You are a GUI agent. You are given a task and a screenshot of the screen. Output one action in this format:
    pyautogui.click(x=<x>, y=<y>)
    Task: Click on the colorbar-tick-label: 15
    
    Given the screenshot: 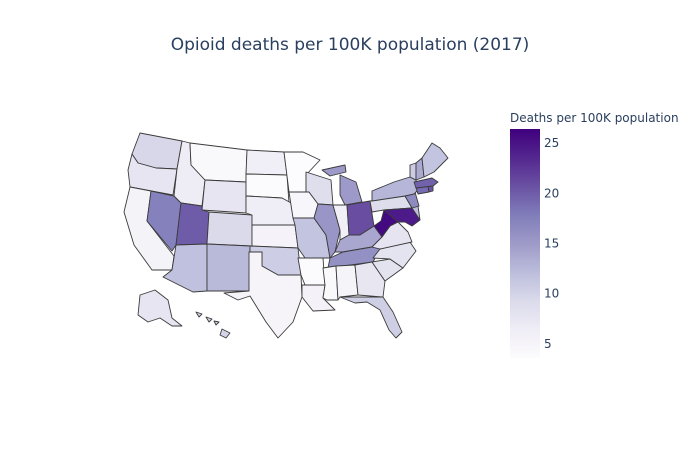 What is the action you would take?
    pyautogui.click(x=551, y=244)
    